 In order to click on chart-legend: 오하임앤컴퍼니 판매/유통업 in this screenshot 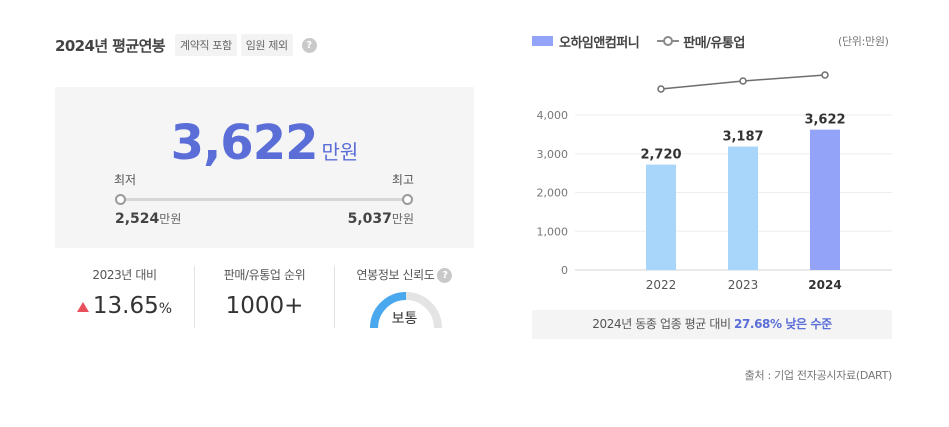, I will do `click(638, 41)`.